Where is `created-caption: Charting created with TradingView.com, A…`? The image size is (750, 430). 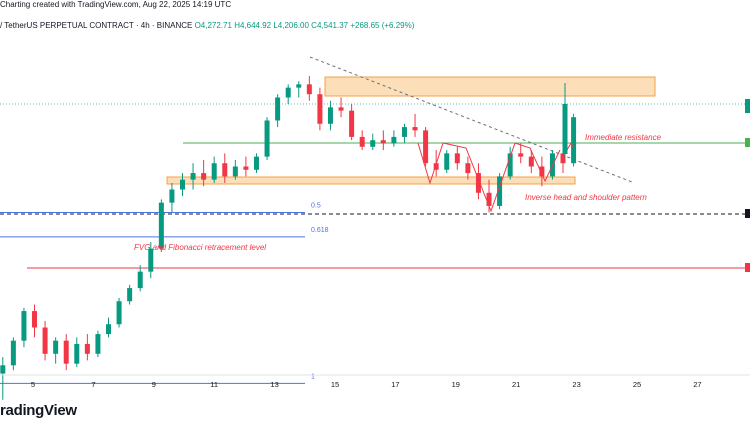 created-caption: Charting created with TradingView.com, A… is located at coordinates (116, 4).